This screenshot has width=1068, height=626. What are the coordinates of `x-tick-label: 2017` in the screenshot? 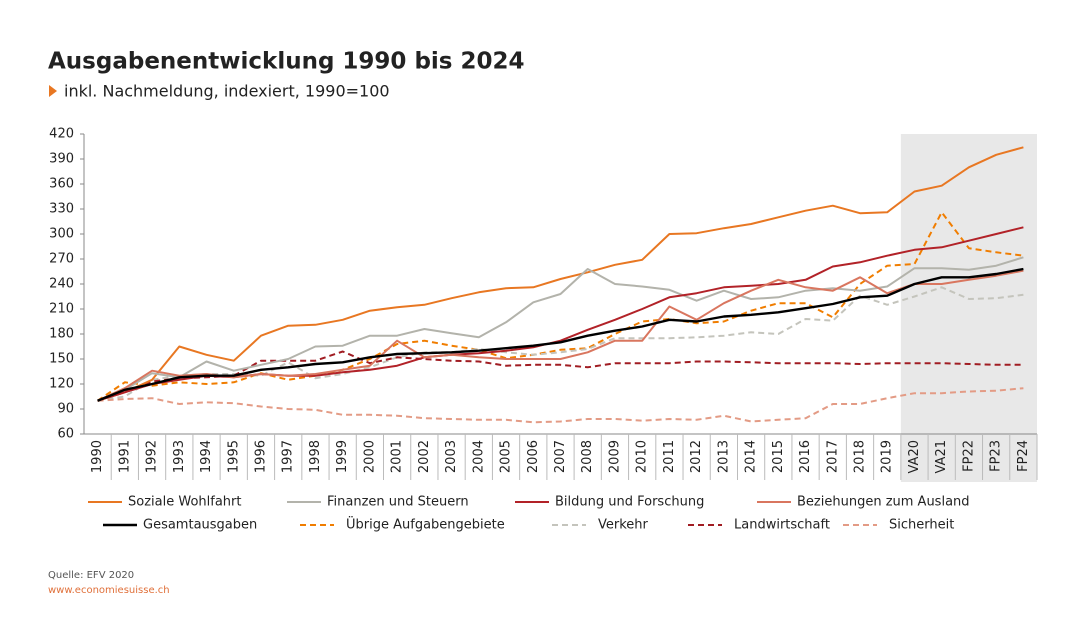 It's located at (832, 456).